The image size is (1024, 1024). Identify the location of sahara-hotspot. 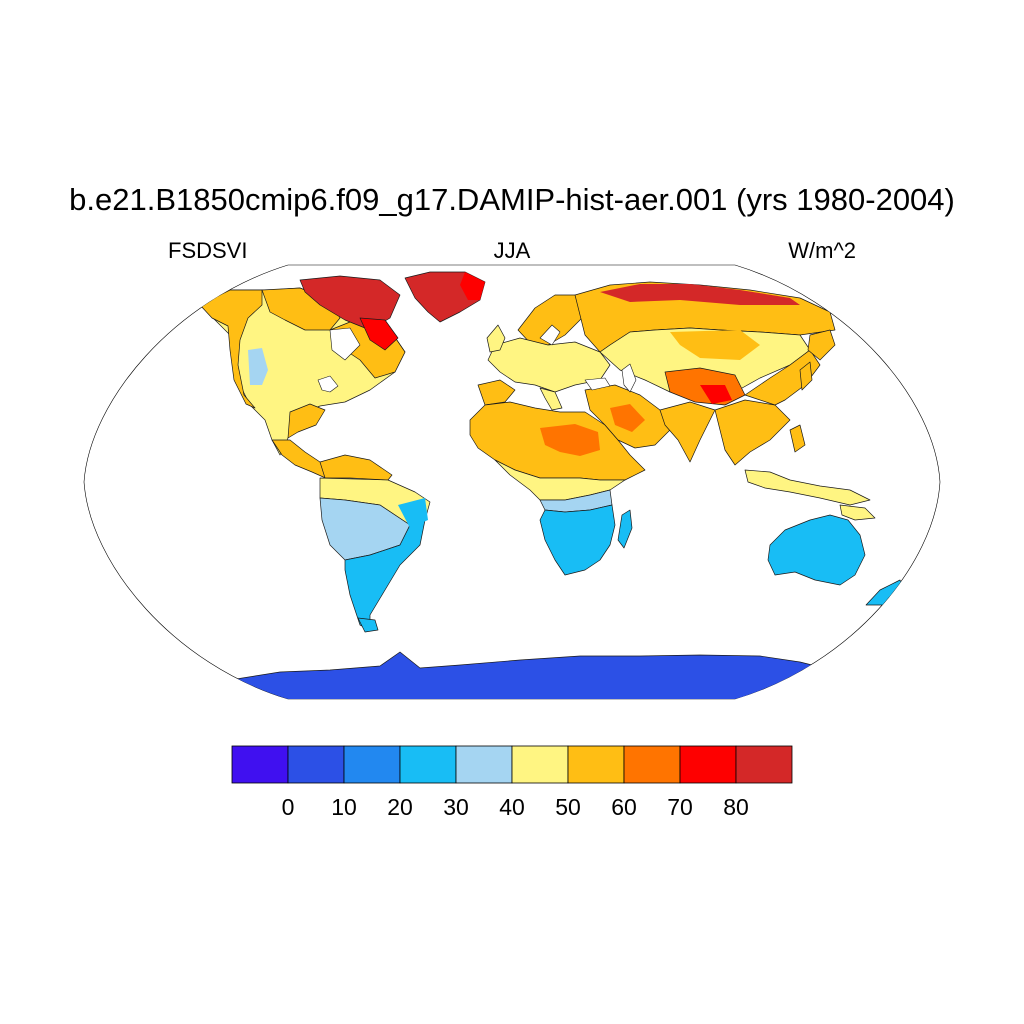
(570, 440).